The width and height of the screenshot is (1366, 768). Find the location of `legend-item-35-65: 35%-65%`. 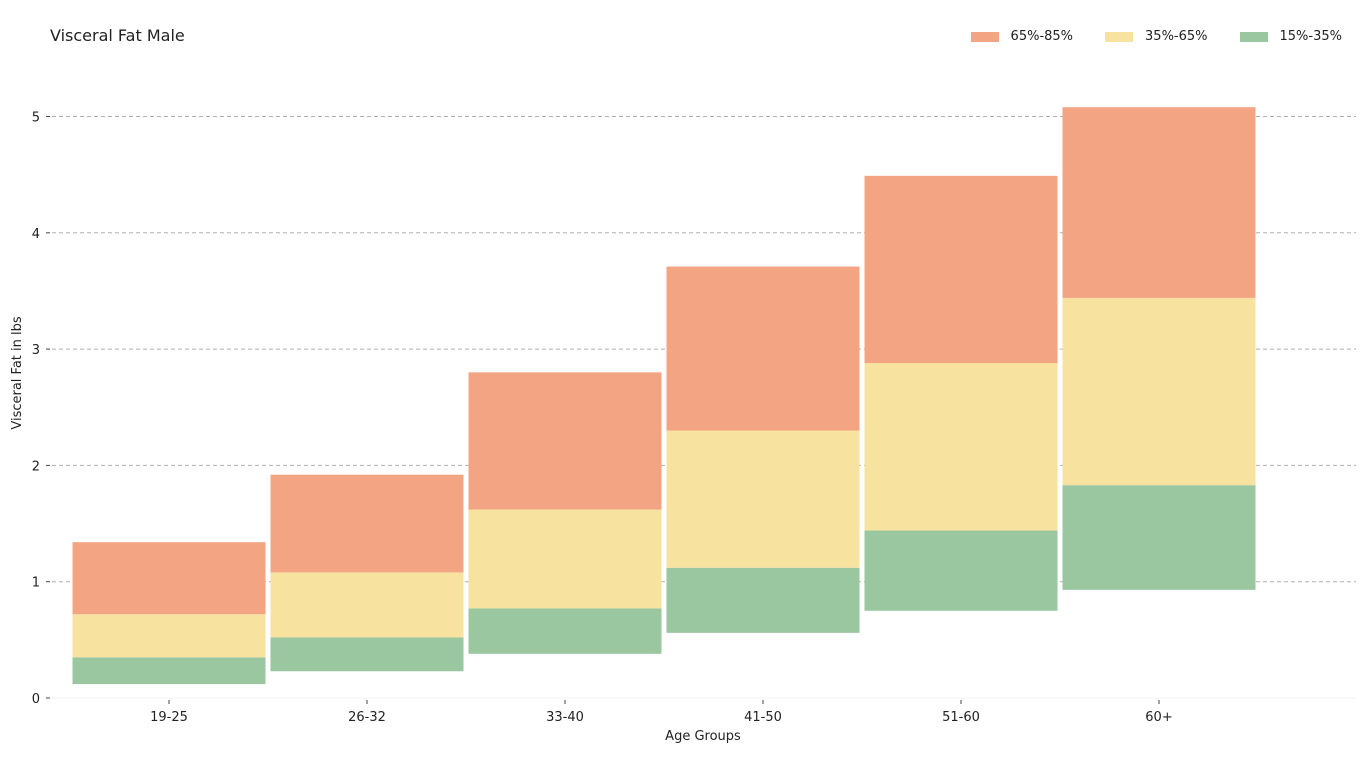

legend-item-35-65: 35%-65% is located at coordinates (1156, 36).